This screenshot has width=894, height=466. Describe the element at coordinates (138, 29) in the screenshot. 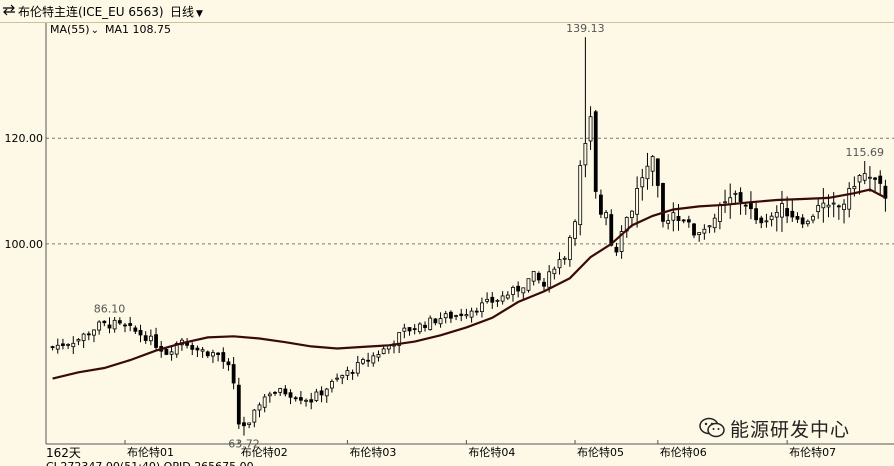

I see `indicator-value: MA1 108.75` at that location.